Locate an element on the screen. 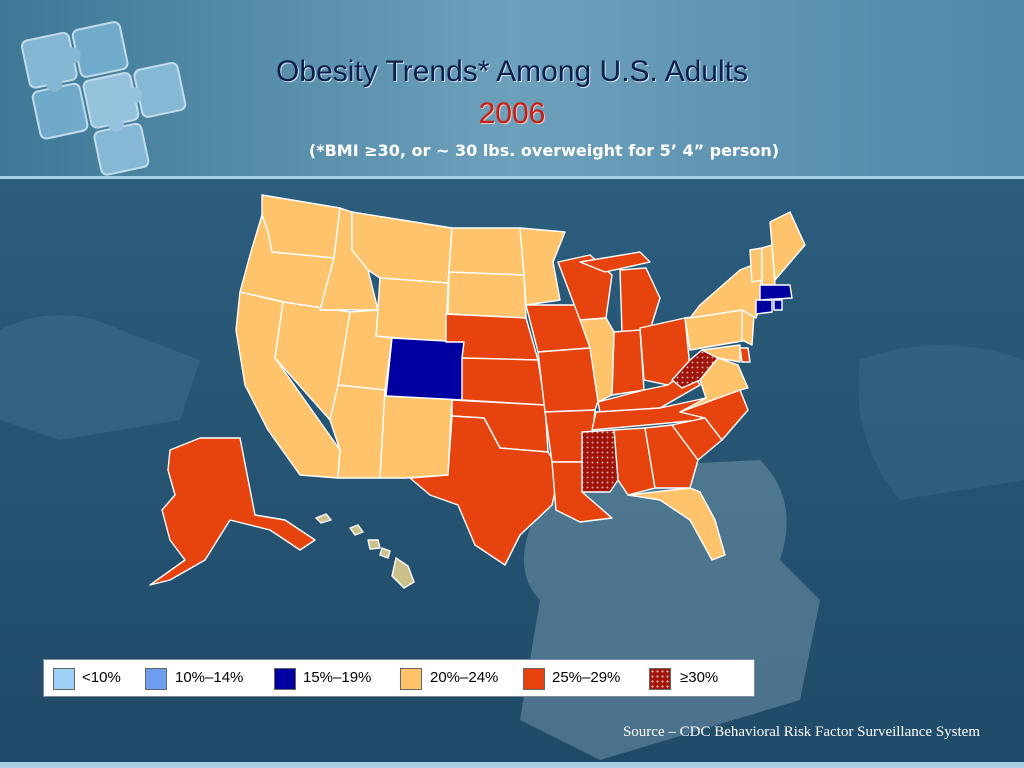 The width and height of the screenshot is (1024, 768). legend-swatch-lt10 is located at coordinates (64, 679).